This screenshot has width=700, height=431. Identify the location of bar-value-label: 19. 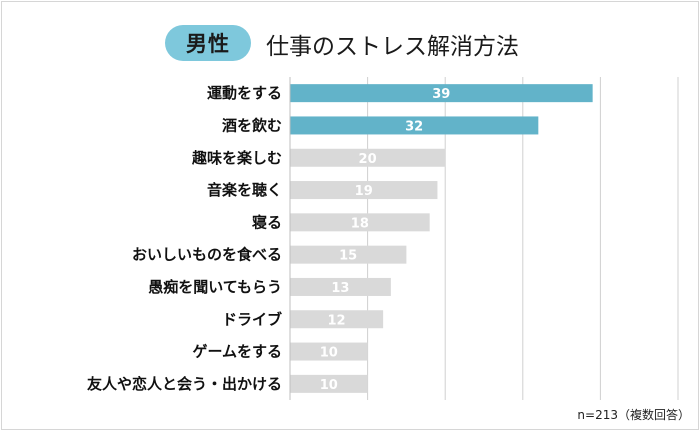
(364, 191).